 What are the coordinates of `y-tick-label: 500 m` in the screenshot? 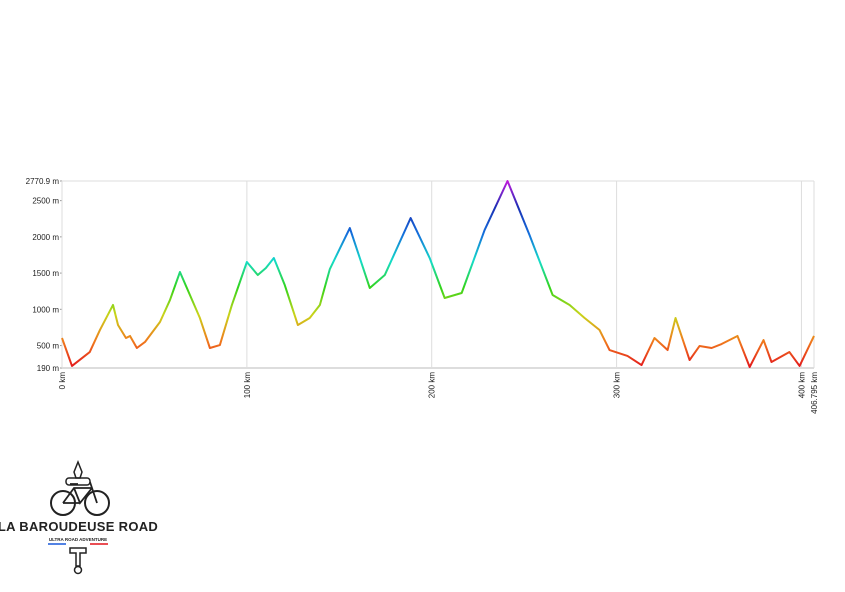 It's located at (48, 346).